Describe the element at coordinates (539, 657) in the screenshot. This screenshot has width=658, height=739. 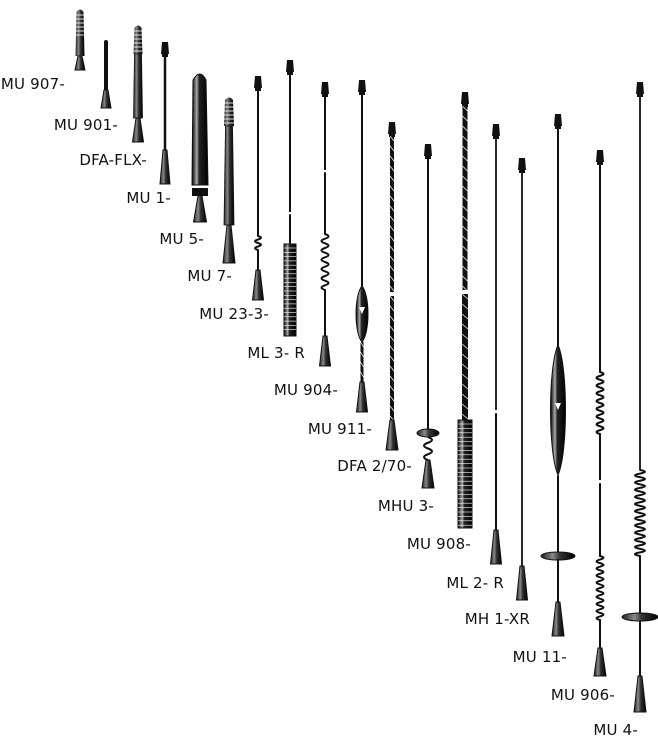
I see `label-mu11: MU 11-` at that location.